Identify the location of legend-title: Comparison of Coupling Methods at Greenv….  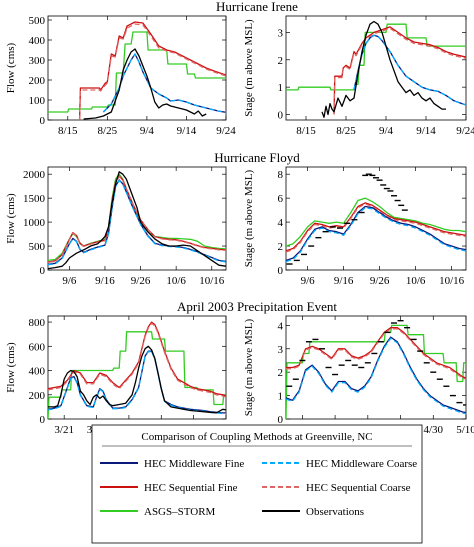
(256, 437).